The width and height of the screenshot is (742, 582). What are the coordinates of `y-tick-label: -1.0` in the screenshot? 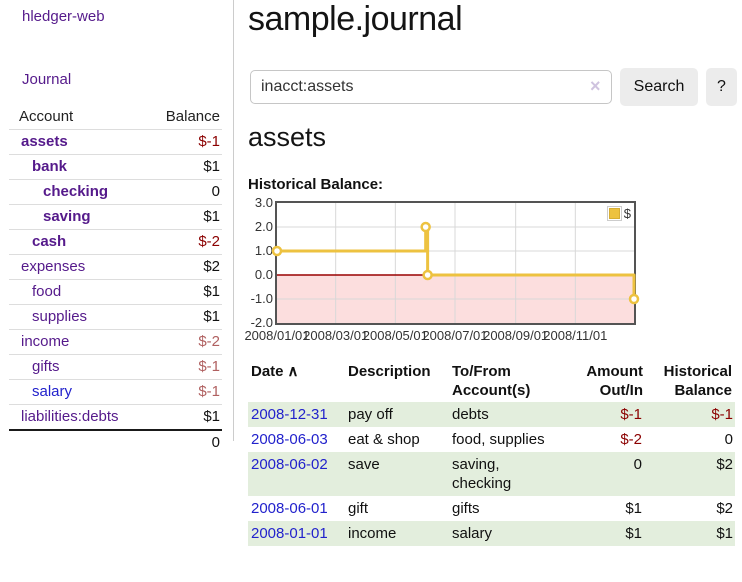 It's located at (261, 298).